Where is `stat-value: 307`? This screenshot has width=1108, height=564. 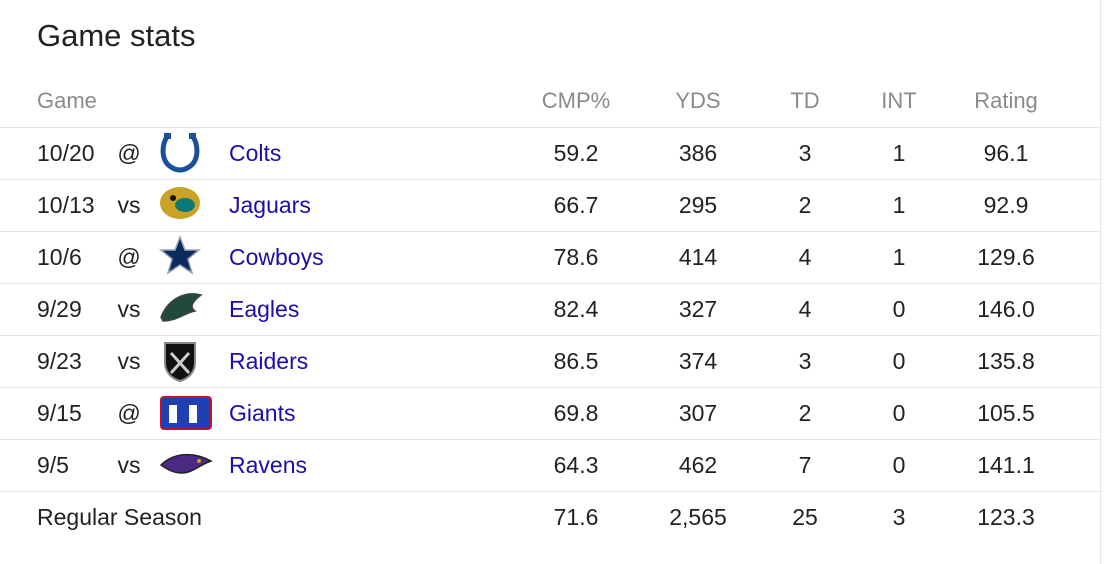 stat-value: 307 is located at coordinates (698, 413).